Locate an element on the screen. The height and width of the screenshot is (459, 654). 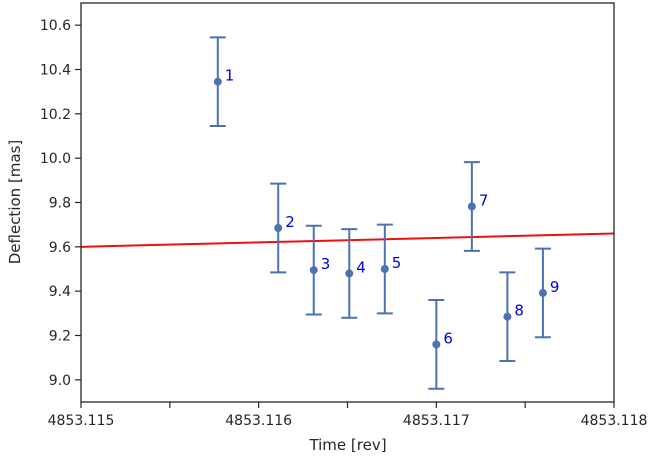
point-label-1: 1 is located at coordinates (230, 76).